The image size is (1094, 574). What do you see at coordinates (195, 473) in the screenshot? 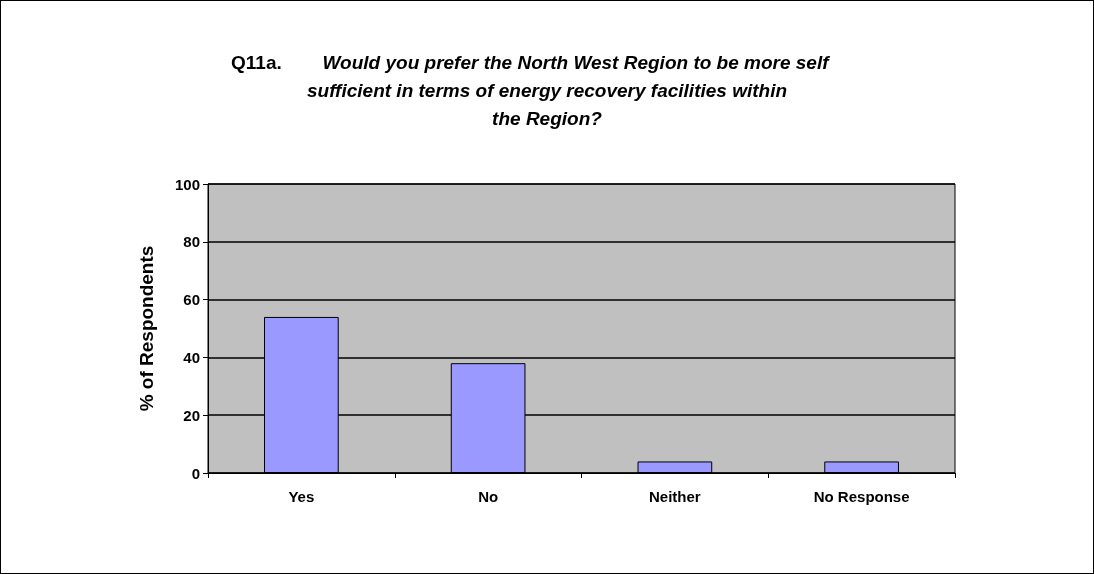
I see `y-tick-label: 0` at bounding box center [195, 473].